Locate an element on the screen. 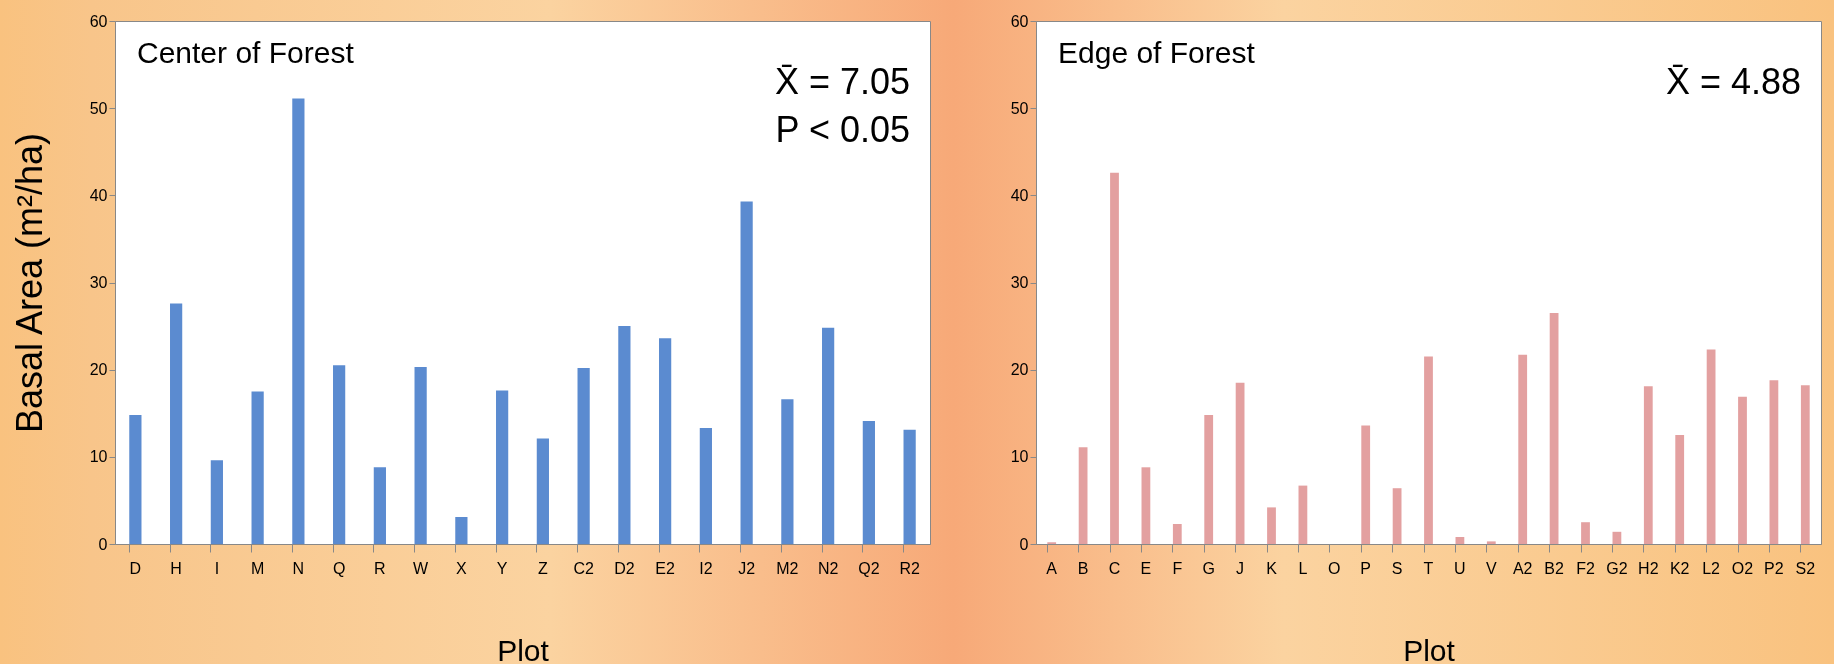 This screenshot has height=664, width=1834. x-tick-label: R2 is located at coordinates (909, 568).